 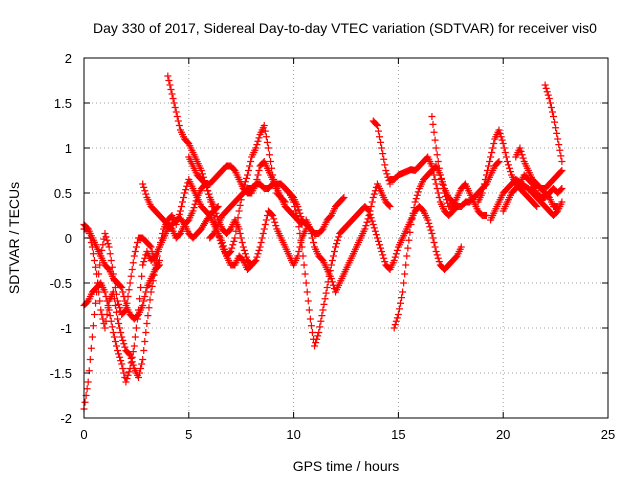 I want to click on series-sat-t, so click(x=553, y=123).